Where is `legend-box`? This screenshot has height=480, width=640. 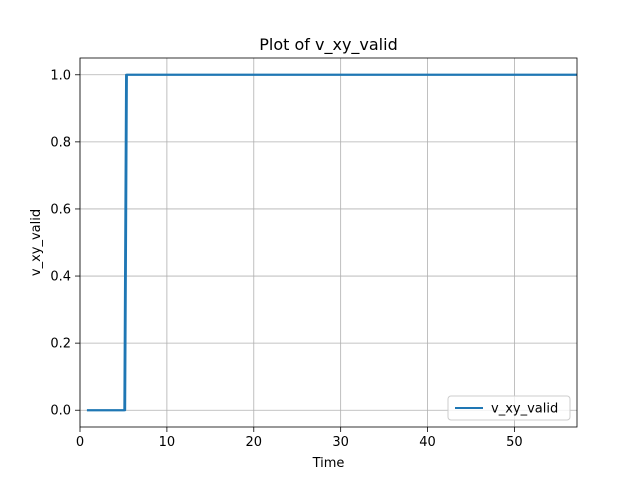
legend-box is located at coordinates (509, 408).